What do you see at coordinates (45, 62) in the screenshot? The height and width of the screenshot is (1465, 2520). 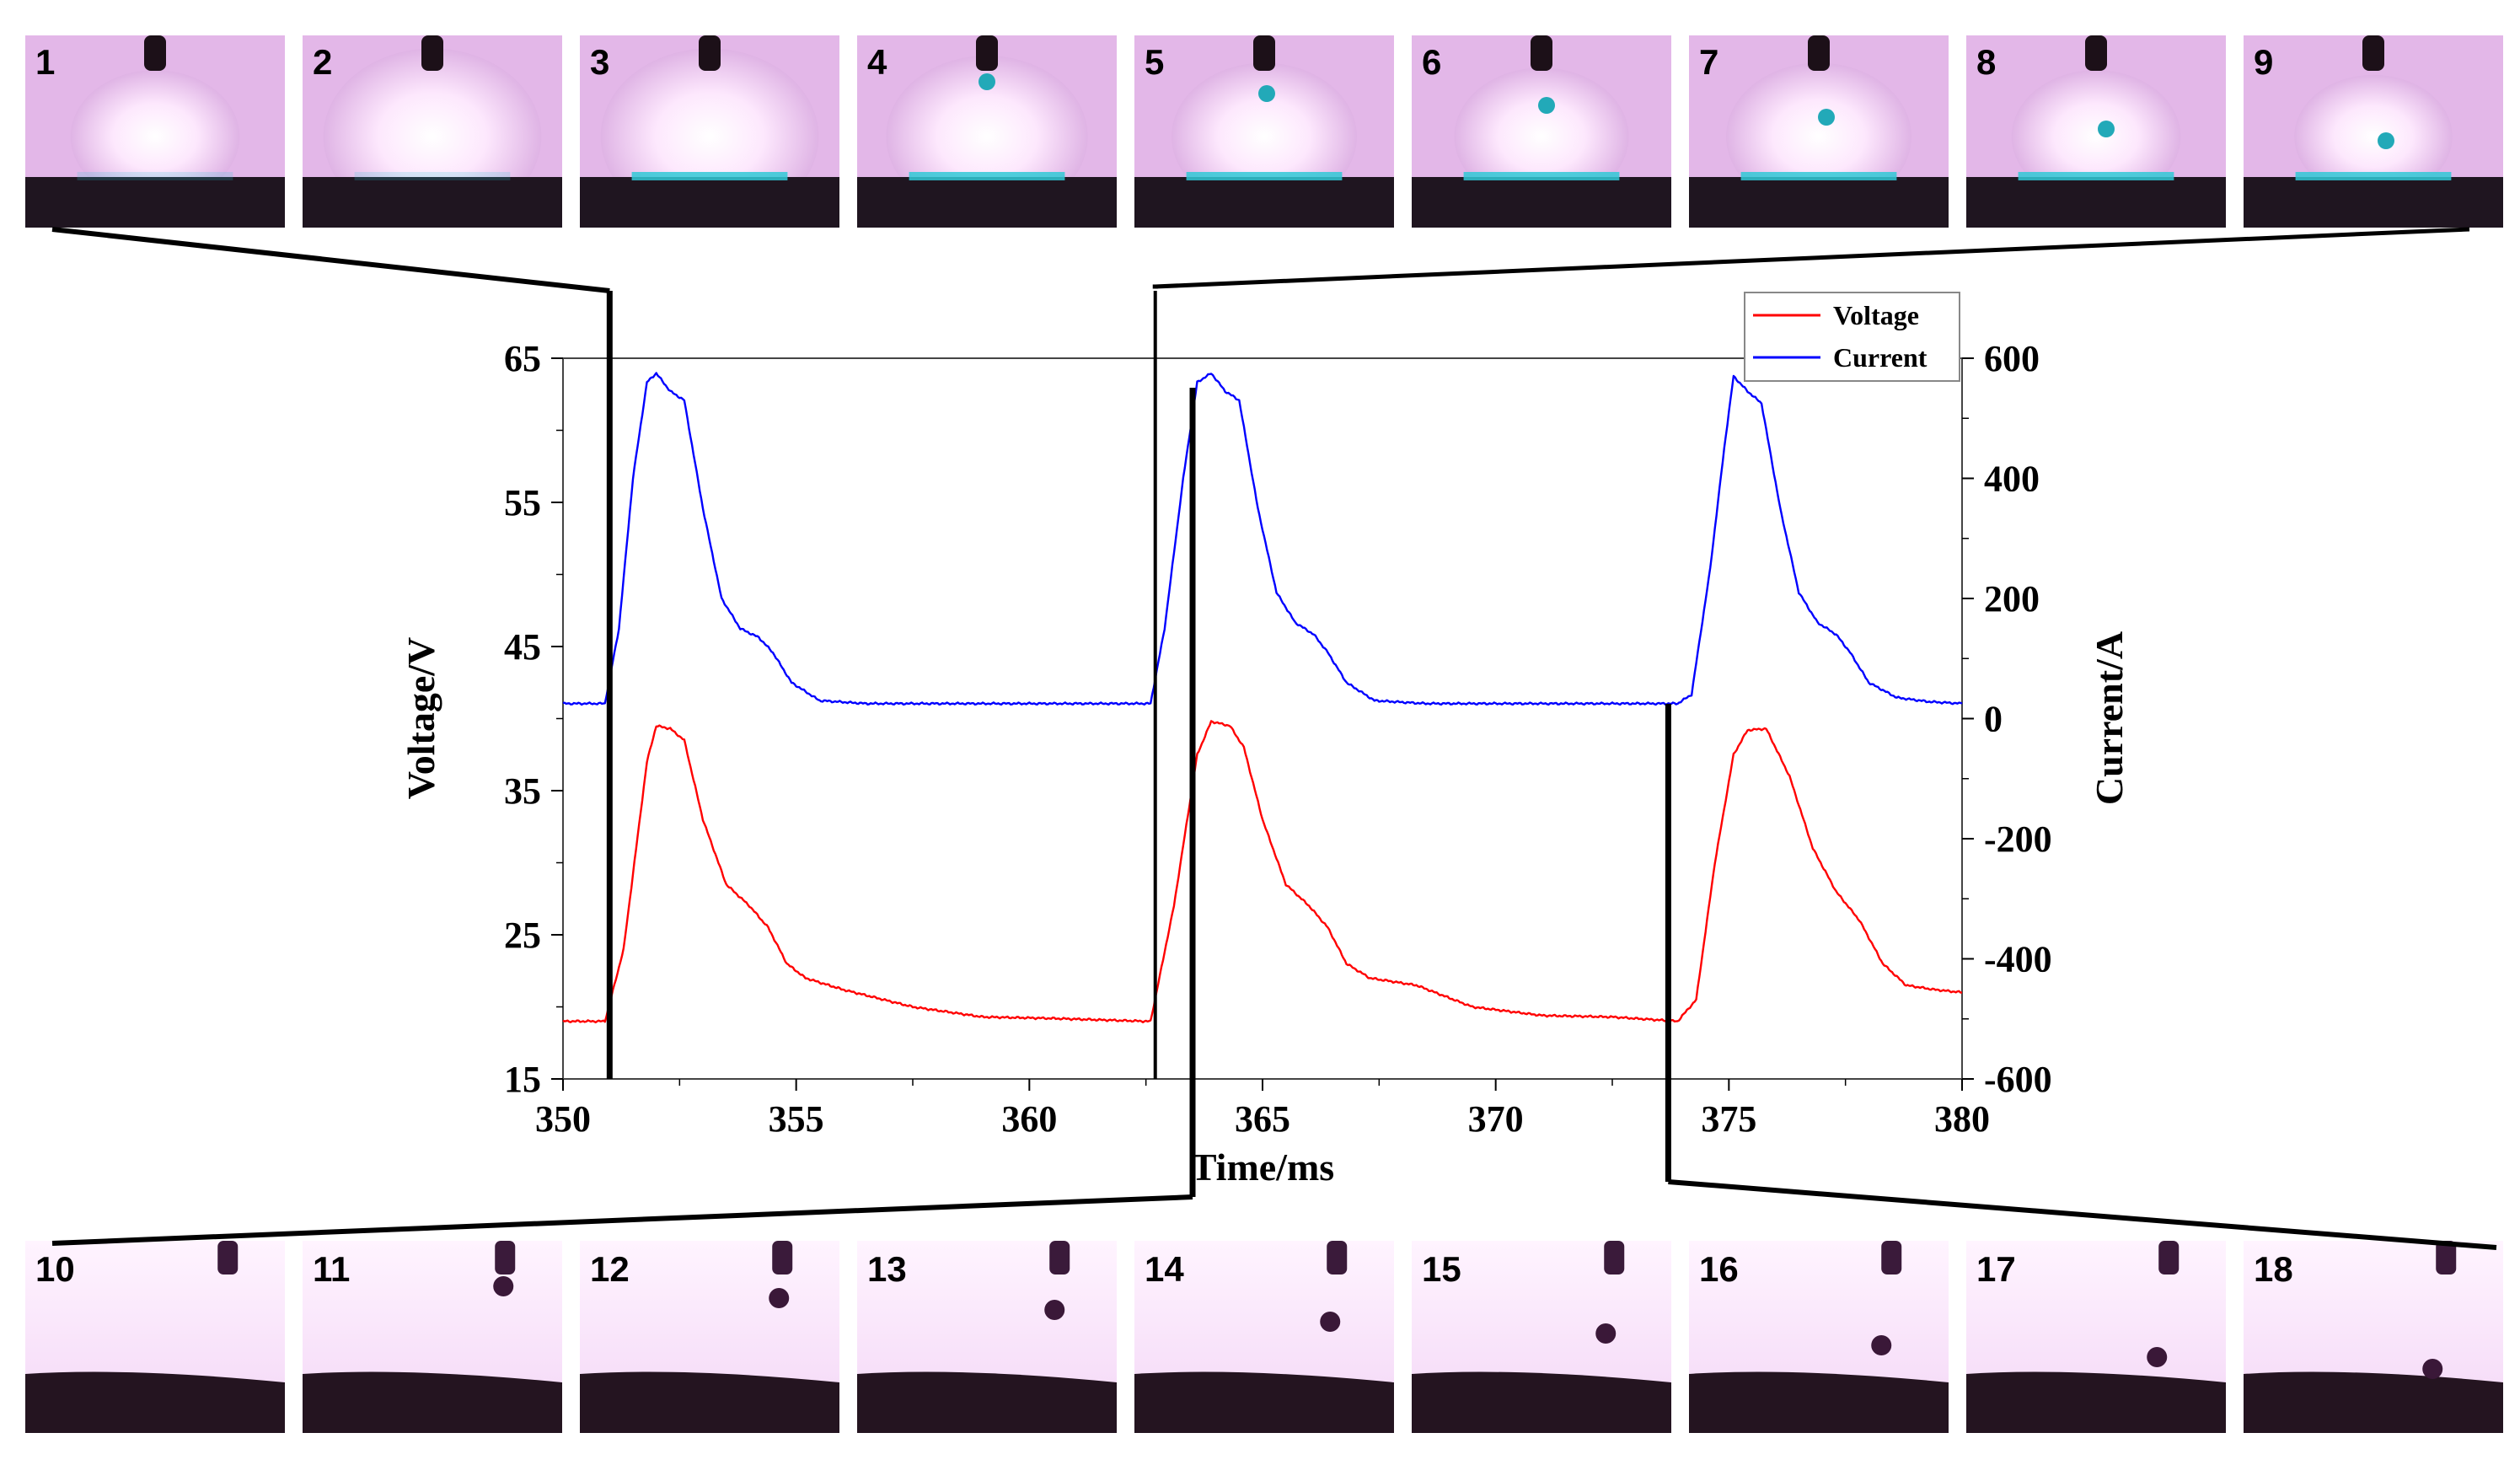 I see `frame-number: 1` at bounding box center [45, 62].